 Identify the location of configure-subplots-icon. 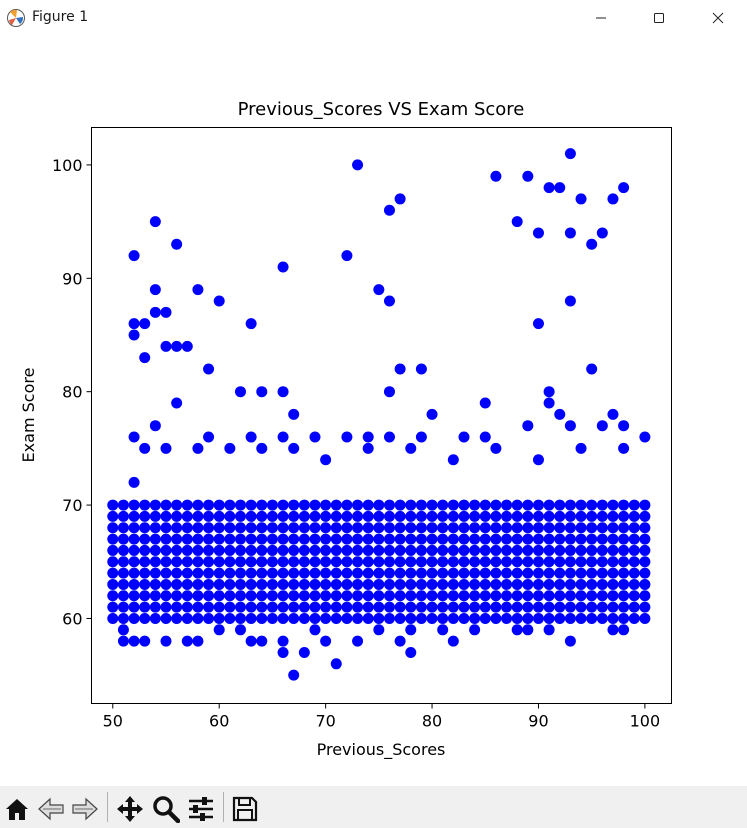
(201, 809).